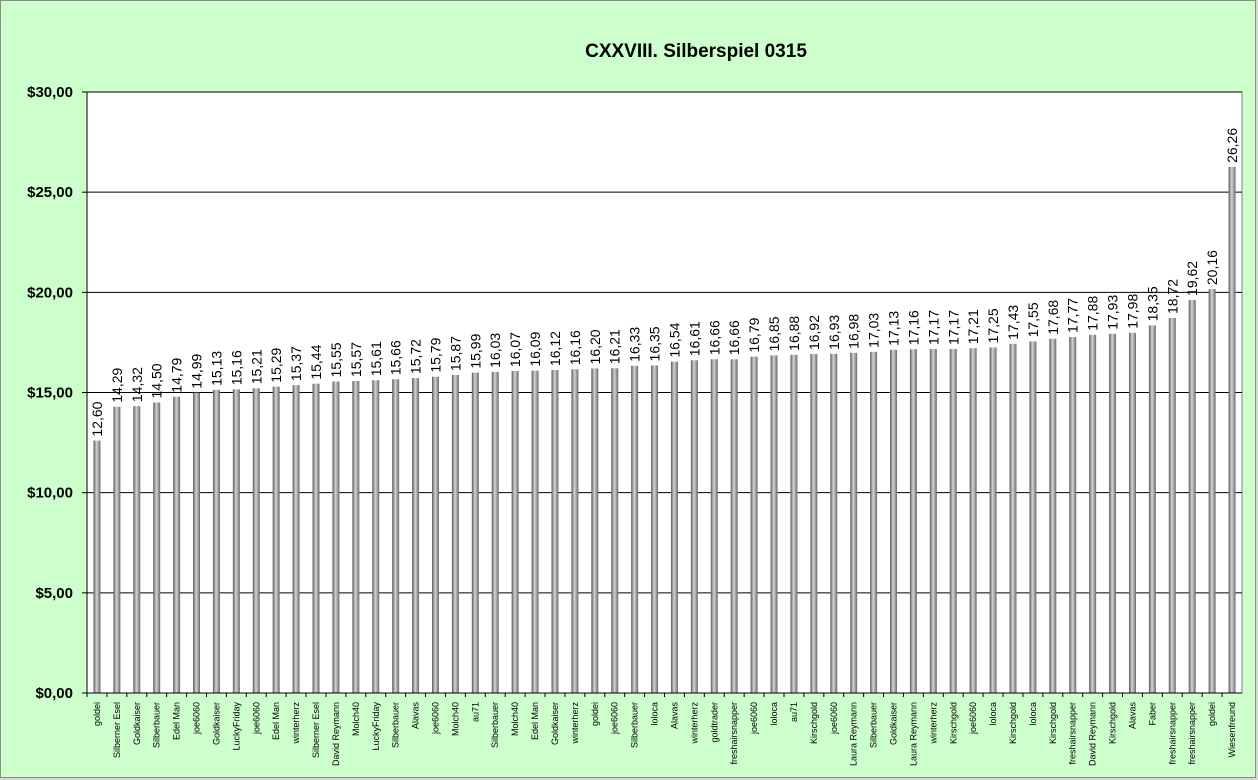  What do you see at coordinates (1232, 730) in the screenshot?
I see `x-tick-label: Wiesenfreund` at bounding box center [1232, 730].